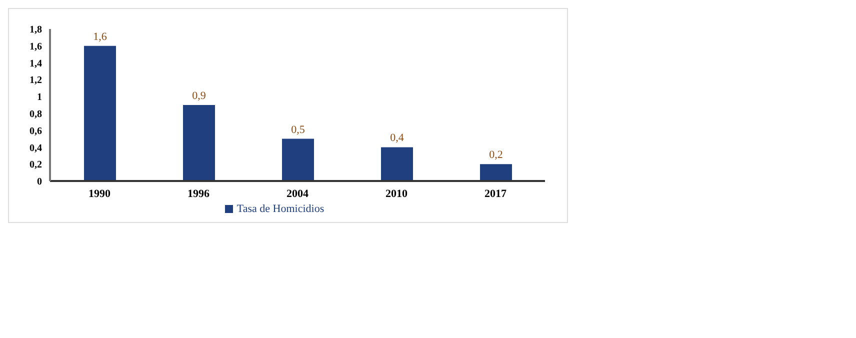 This screenshot has height=338, width=856. I want to click on y-tick-label: 1,8, so click(36, 30).